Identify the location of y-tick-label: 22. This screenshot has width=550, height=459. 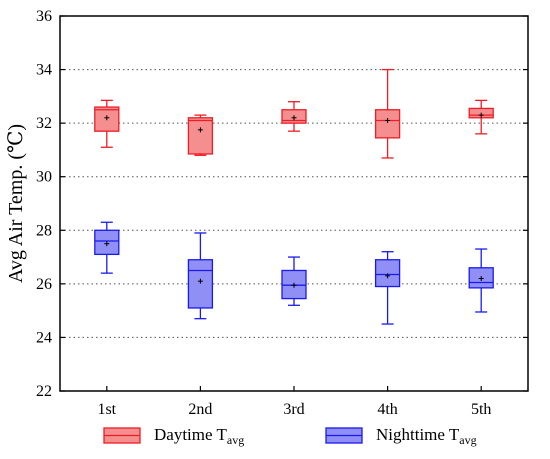
(44, 391).